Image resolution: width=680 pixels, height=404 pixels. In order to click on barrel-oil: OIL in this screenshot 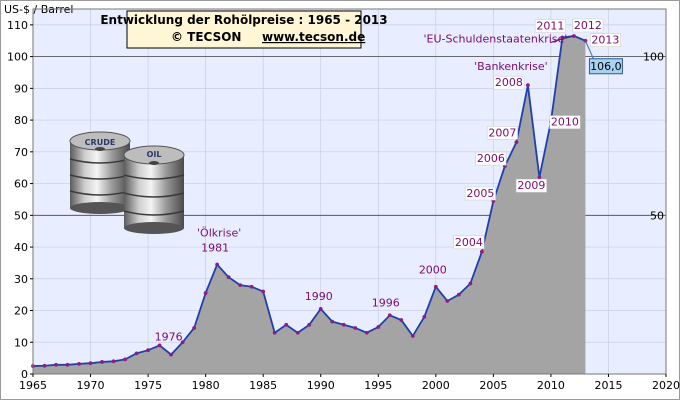, I will do `click(154, 189)`.